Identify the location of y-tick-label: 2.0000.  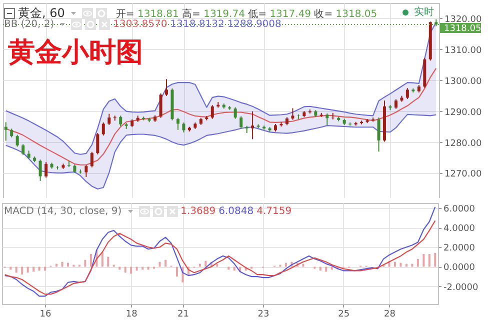
(460, 249).